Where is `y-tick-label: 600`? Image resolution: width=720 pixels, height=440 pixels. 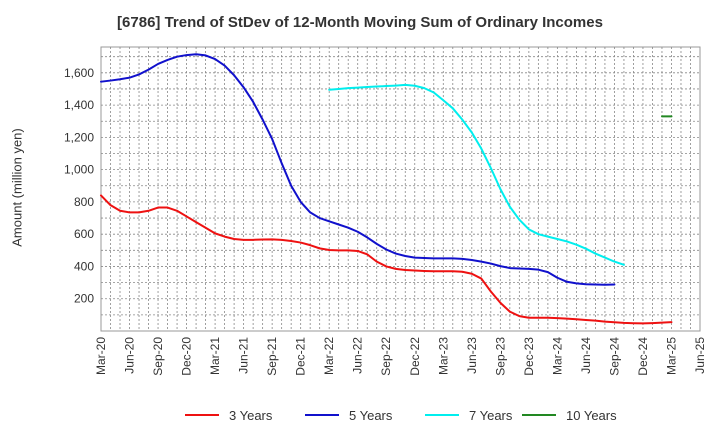 y-tick-label: 600 is located at coordinates (84, 234).